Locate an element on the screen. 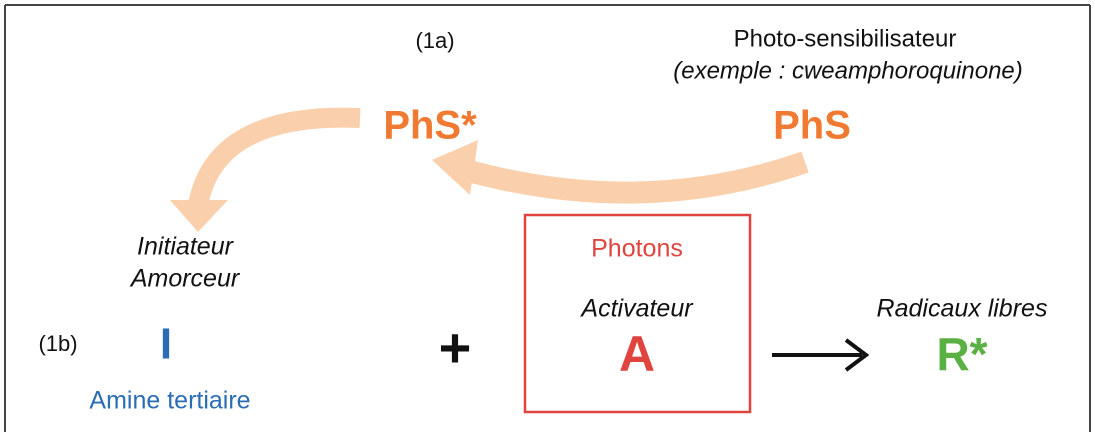 The width and height of the screenshot is (1095, 432). initiator-line: Initiateur is located at coordinates (186, 247).